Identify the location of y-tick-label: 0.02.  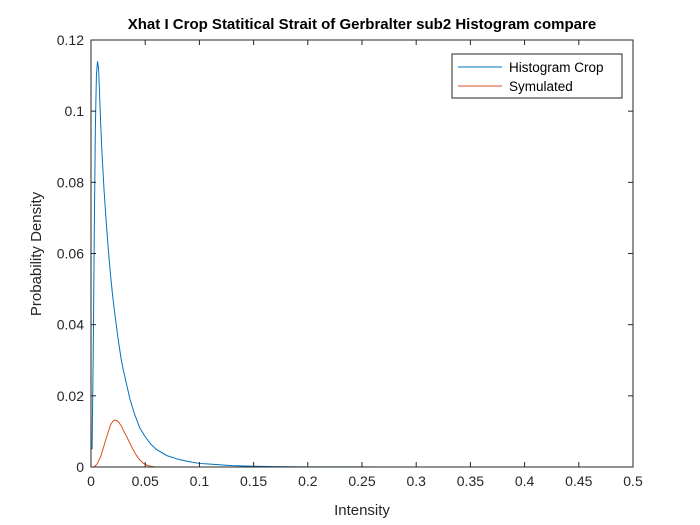
(70, 396).